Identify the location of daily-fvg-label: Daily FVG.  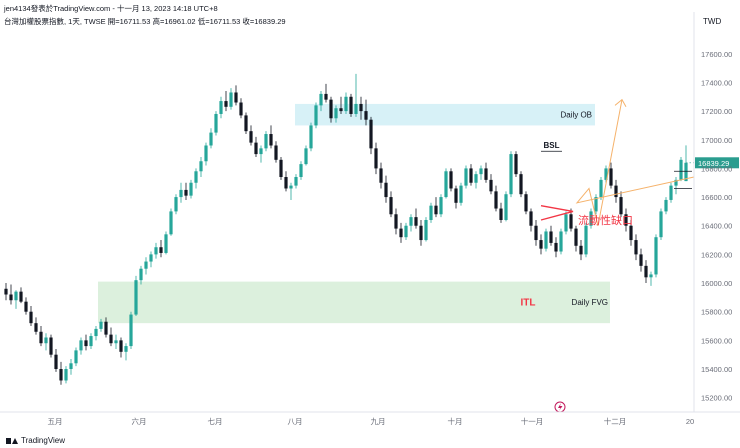
(590, 302).